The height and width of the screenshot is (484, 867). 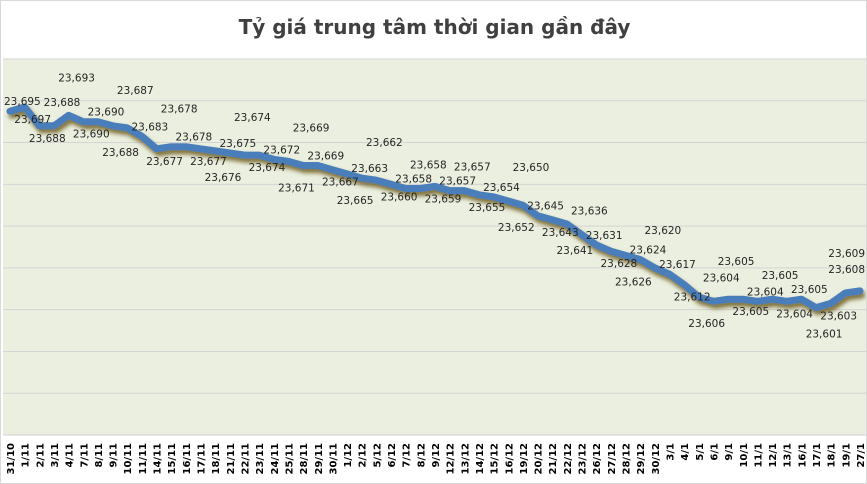 I want to click on x-tick-label: 31/10, so click(x=11, y=459).